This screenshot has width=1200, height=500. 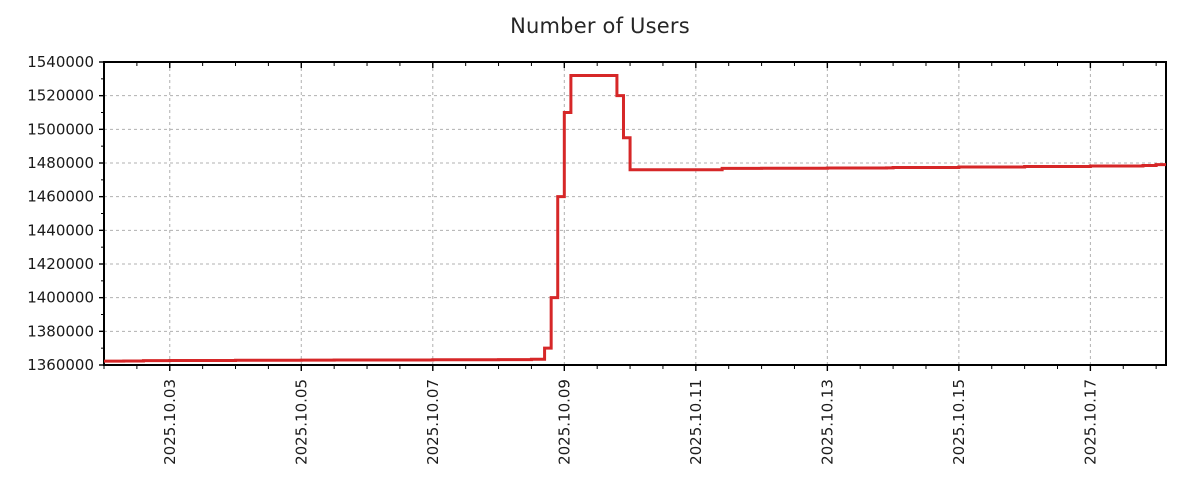 I want to click on y-tick-label: 1500000, so click(x=60, y=129).